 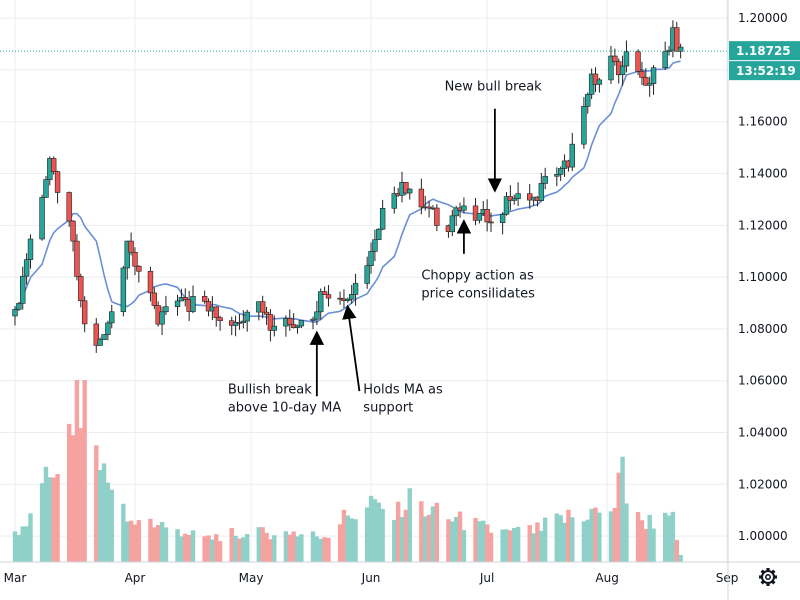 What do you see at coordinates (403, 390) in the screenshot?
I see `annotation-line: Holds MA as` at bounding box center [403, 390].